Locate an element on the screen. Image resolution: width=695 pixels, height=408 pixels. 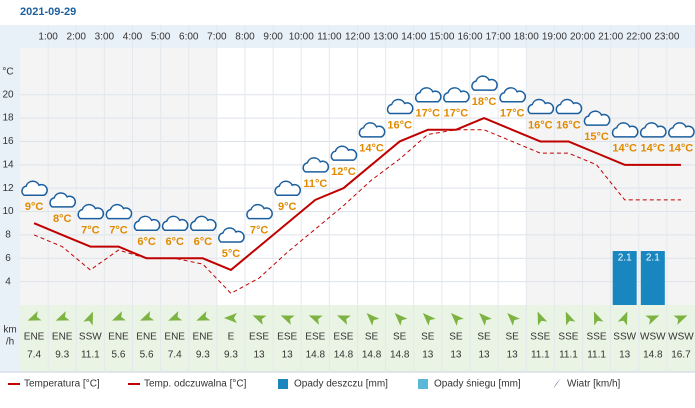
legend-label: Opady śniegu [mm] is located at coordinates (477, 384).